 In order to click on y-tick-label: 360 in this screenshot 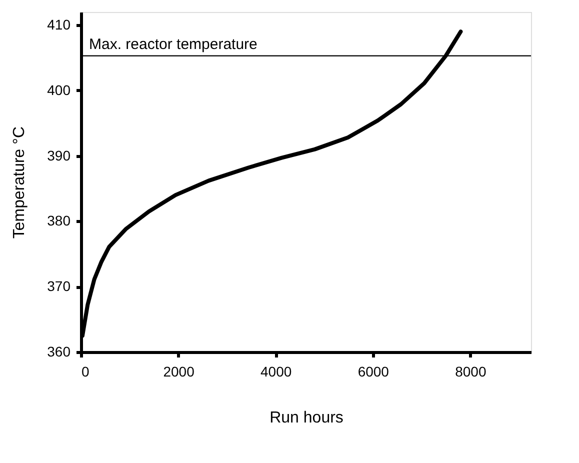, I will do `click(59, 352)`.